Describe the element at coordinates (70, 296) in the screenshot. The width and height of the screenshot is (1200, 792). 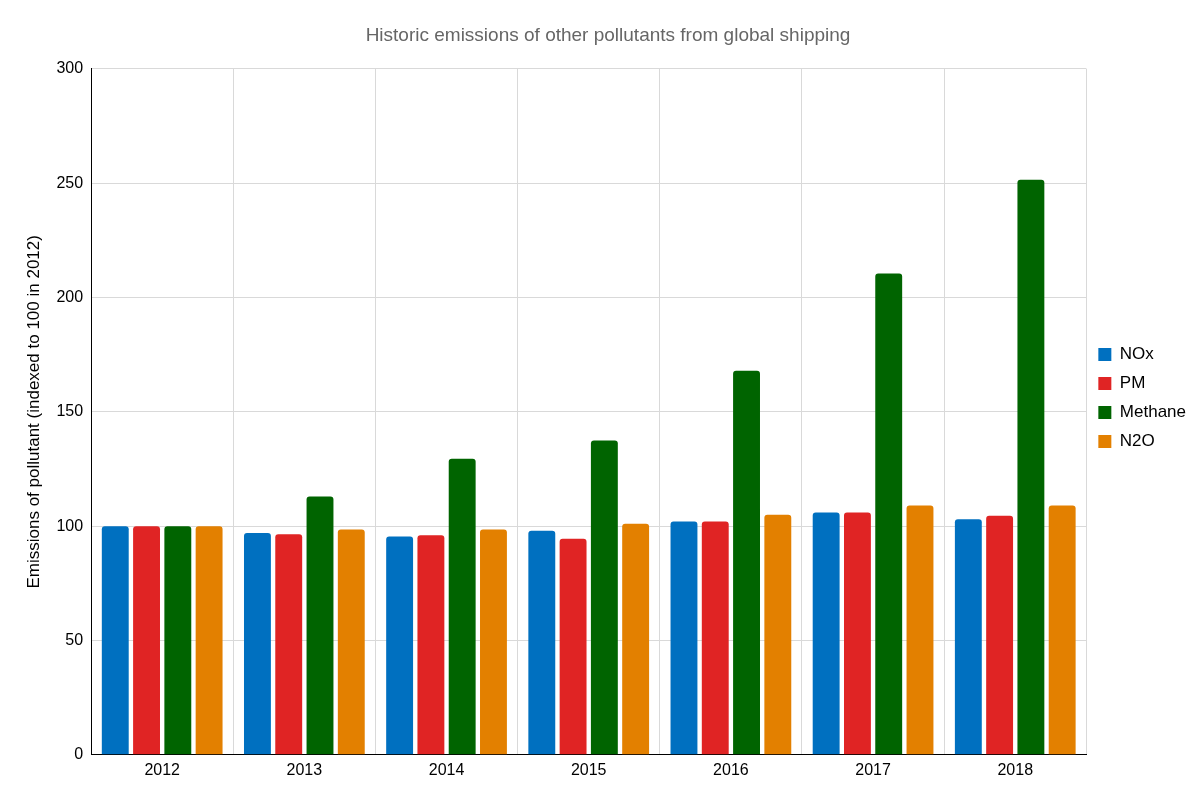
I see `y-tick-label: 200` at that location.